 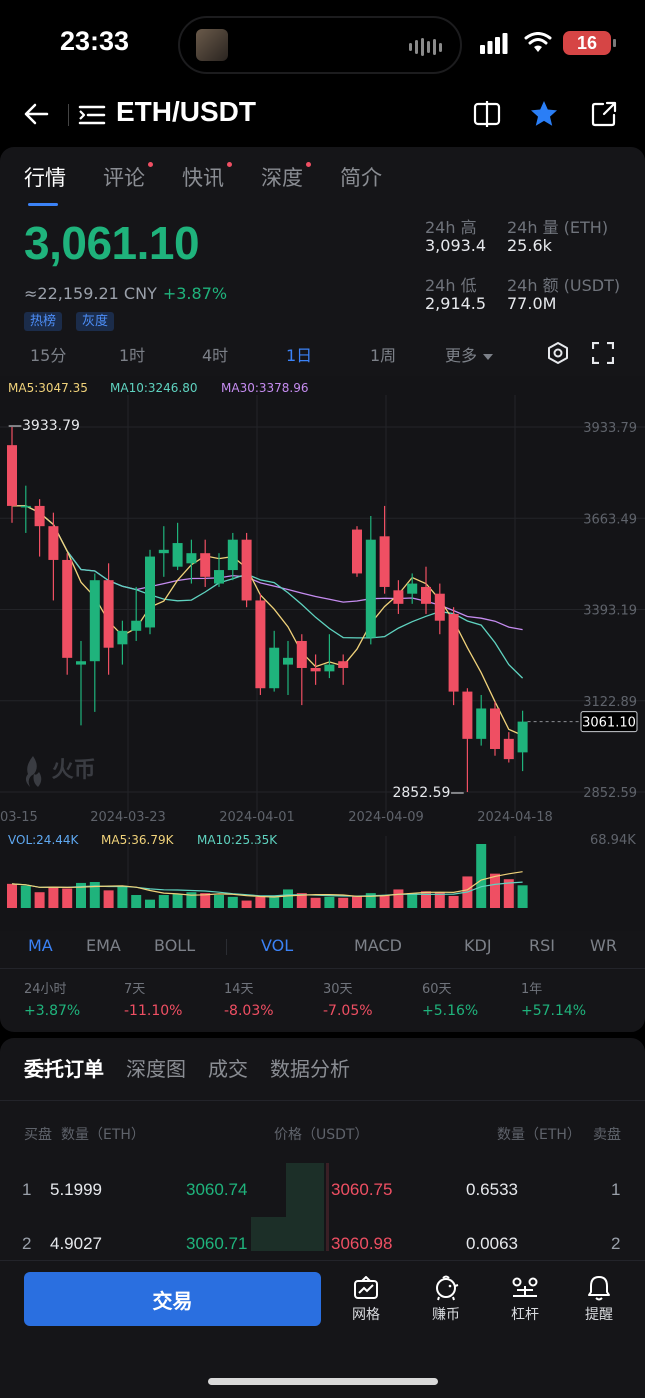 I want to click on tab-data-analysis: 数据分析, so click(x=310, y=1069).